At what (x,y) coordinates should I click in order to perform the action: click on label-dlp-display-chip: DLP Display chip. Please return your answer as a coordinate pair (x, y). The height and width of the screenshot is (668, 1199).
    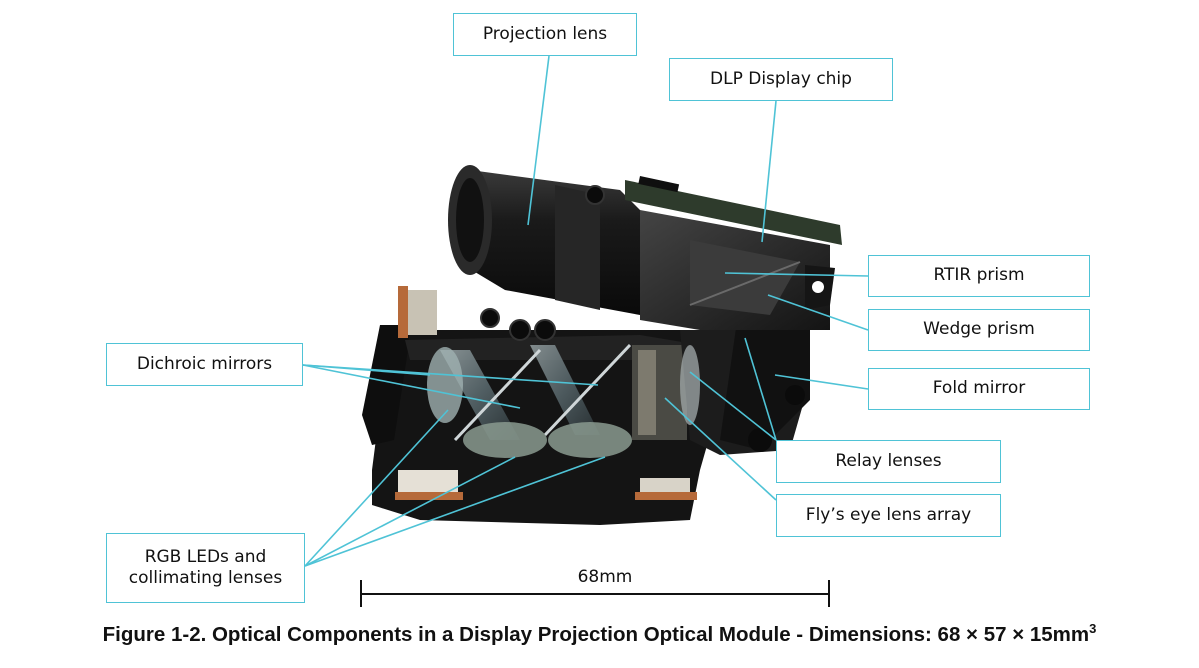
    Looking at the image, I should click on (781, 79).